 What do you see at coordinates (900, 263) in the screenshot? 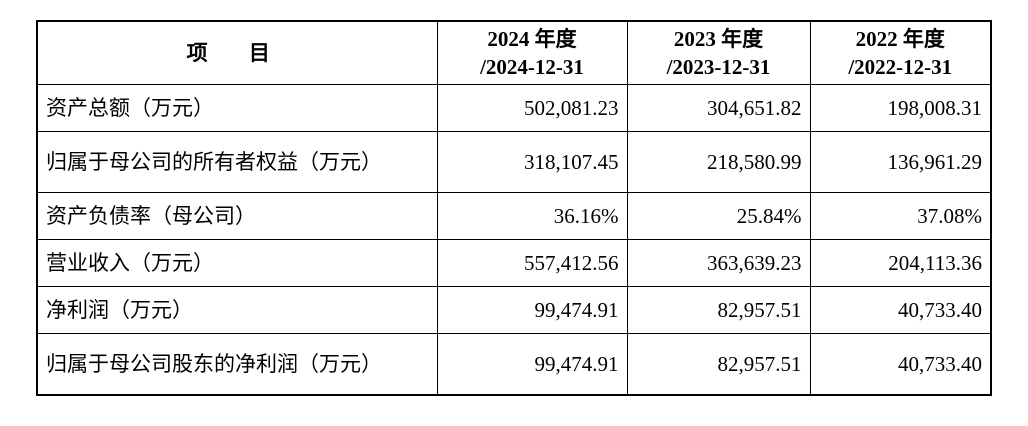
I see `cell-2022: 204,113.36` at bounding box center [900, 263].